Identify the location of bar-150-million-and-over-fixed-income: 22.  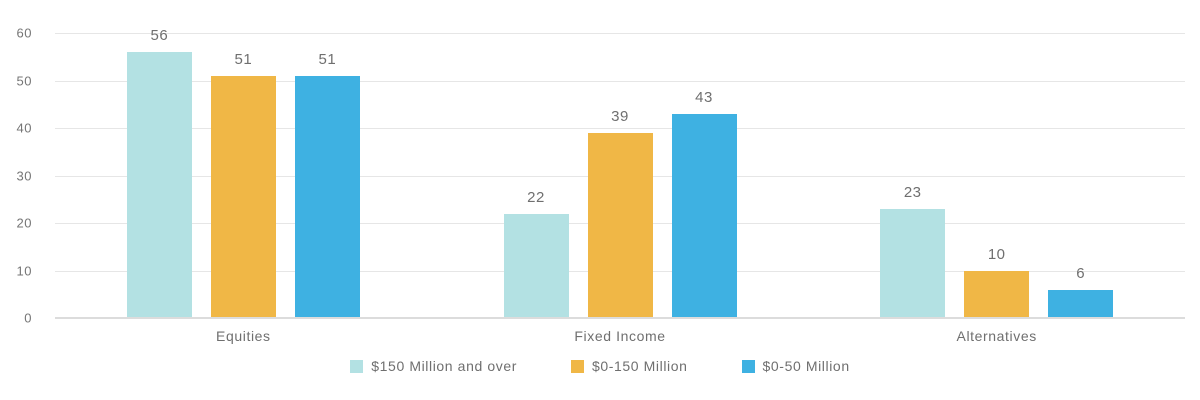
(536, 253).